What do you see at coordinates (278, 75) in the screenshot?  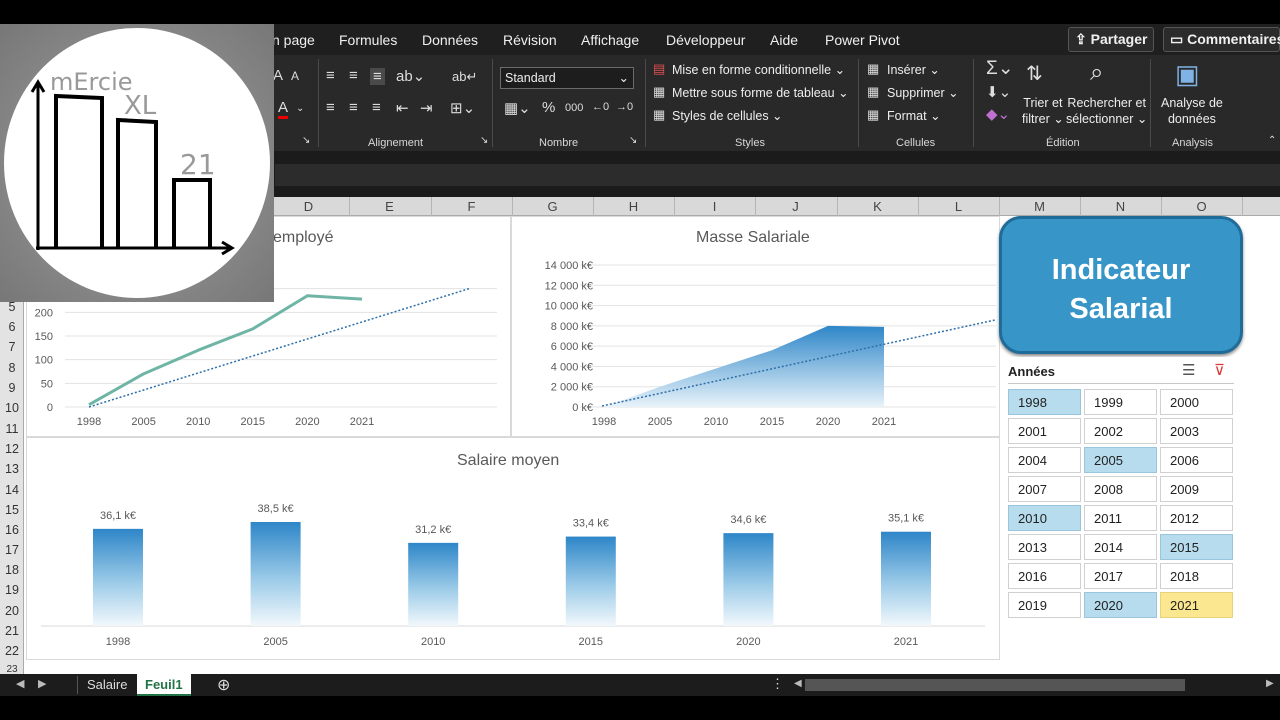 I see `font-grow-icon: A` at bounding box center [278, 75].